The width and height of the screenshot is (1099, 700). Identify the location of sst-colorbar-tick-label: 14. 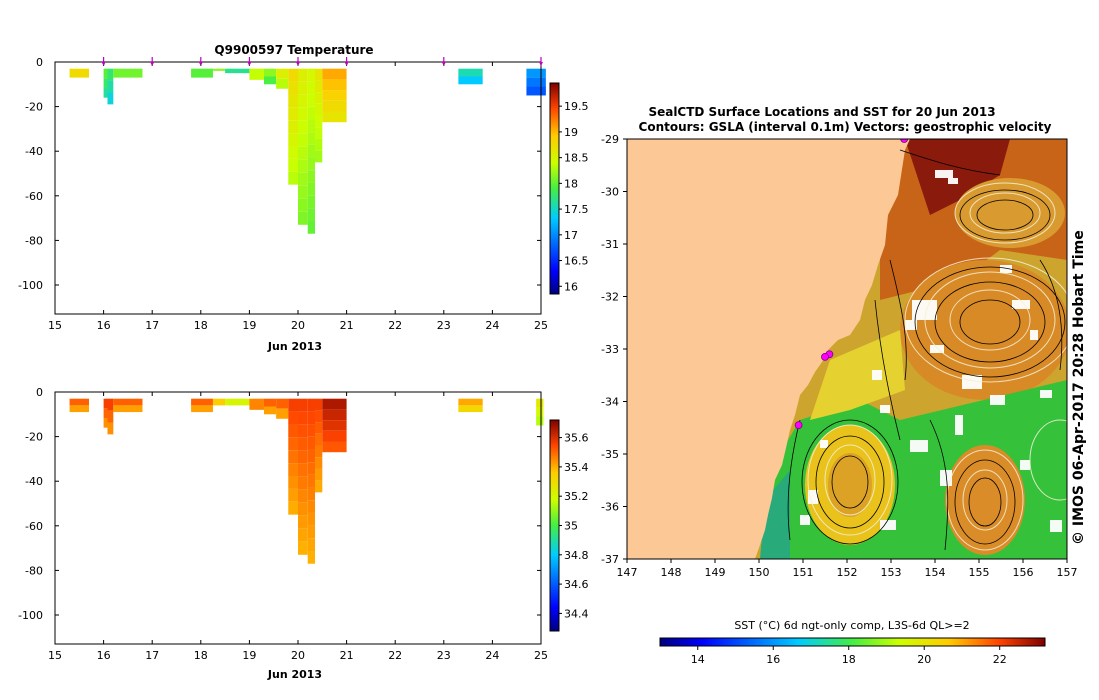
(698, 659).